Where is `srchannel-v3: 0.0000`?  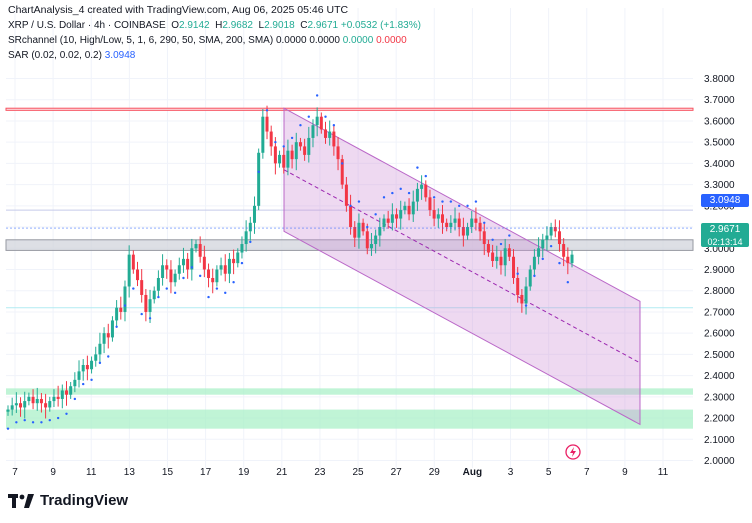
srchannel-v3: 0.0000 is located at coordinates (358, 40).